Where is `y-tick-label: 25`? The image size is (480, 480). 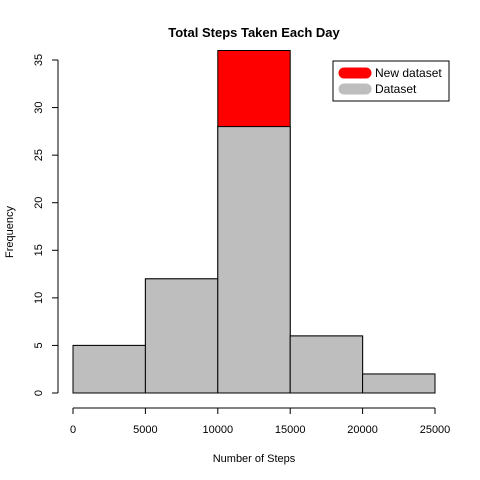 y-tick-label: 25 is located at coordinates (39, 155).